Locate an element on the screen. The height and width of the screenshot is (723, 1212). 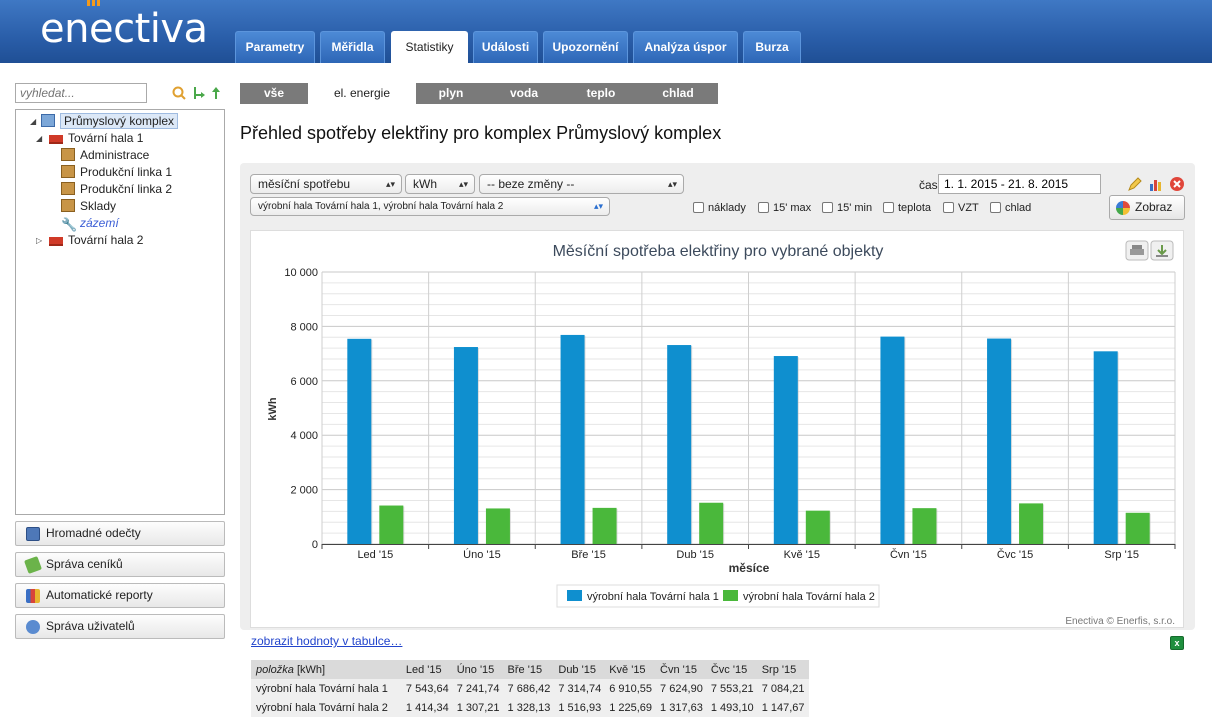
tree-item-stores: Sklady is located at coordinates (88, 206).